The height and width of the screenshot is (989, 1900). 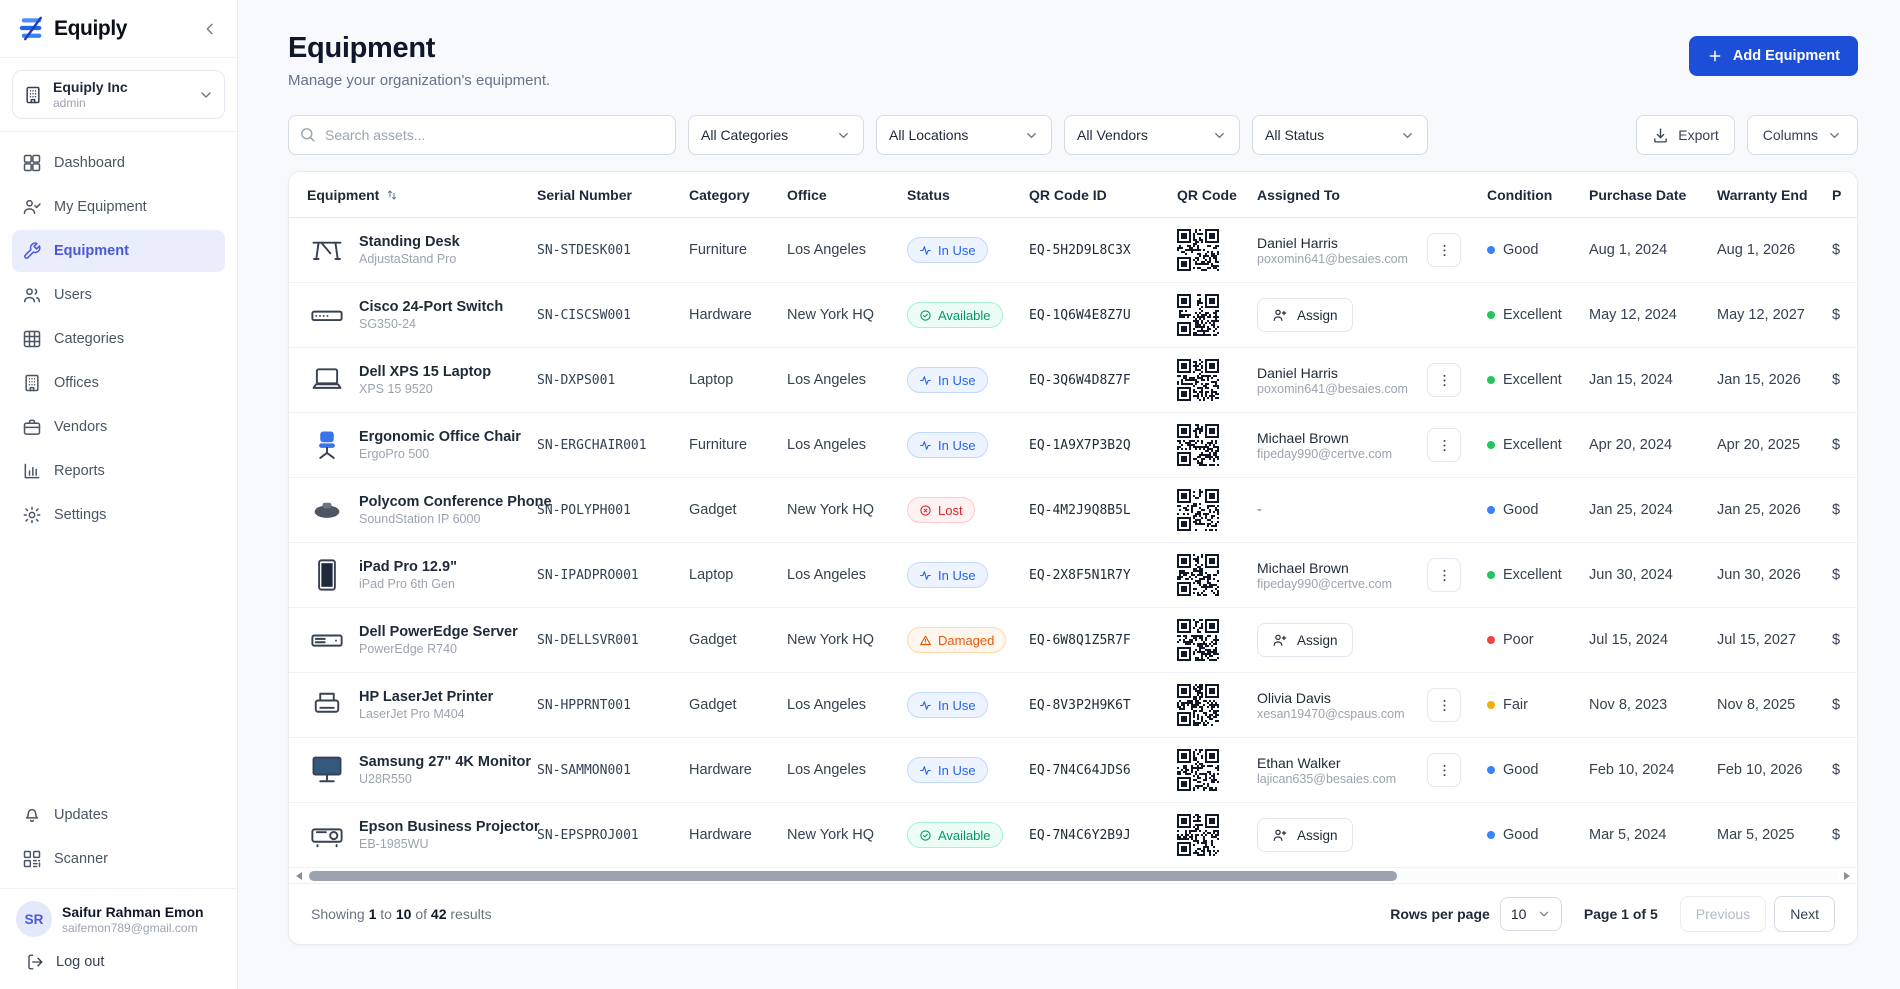 What do you see at coordinates (422, 575) in the screenshot?
I see `equipment-cell: iPad Pro 12.9" iPad Pro 6th Gen` at bounding box center [422, 575].